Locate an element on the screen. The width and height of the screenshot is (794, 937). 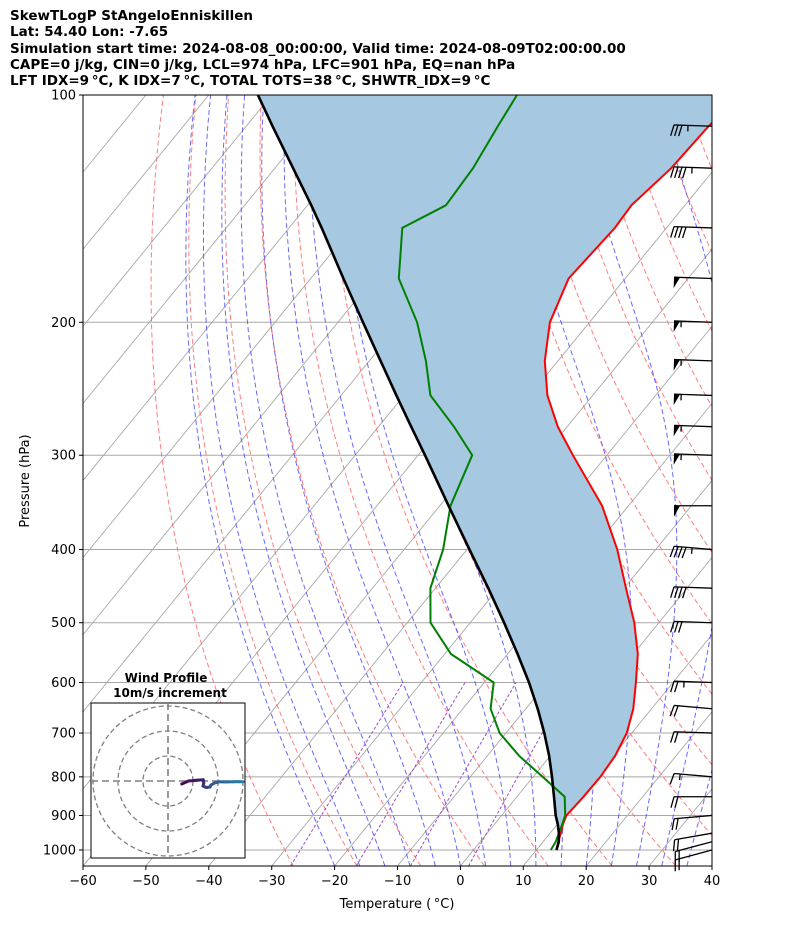
y-tick-label: 300 is located at coordinates (63, 456).